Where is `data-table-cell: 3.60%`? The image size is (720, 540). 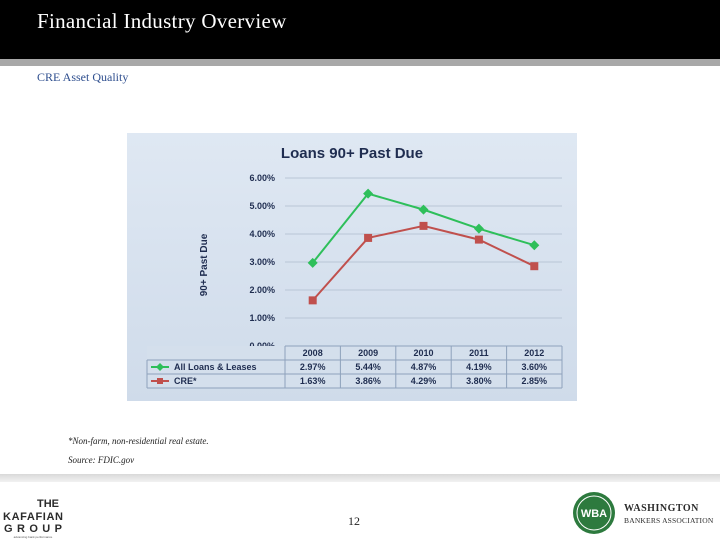 data-table-cell: 3.60% is located at coordinates (535, 367).